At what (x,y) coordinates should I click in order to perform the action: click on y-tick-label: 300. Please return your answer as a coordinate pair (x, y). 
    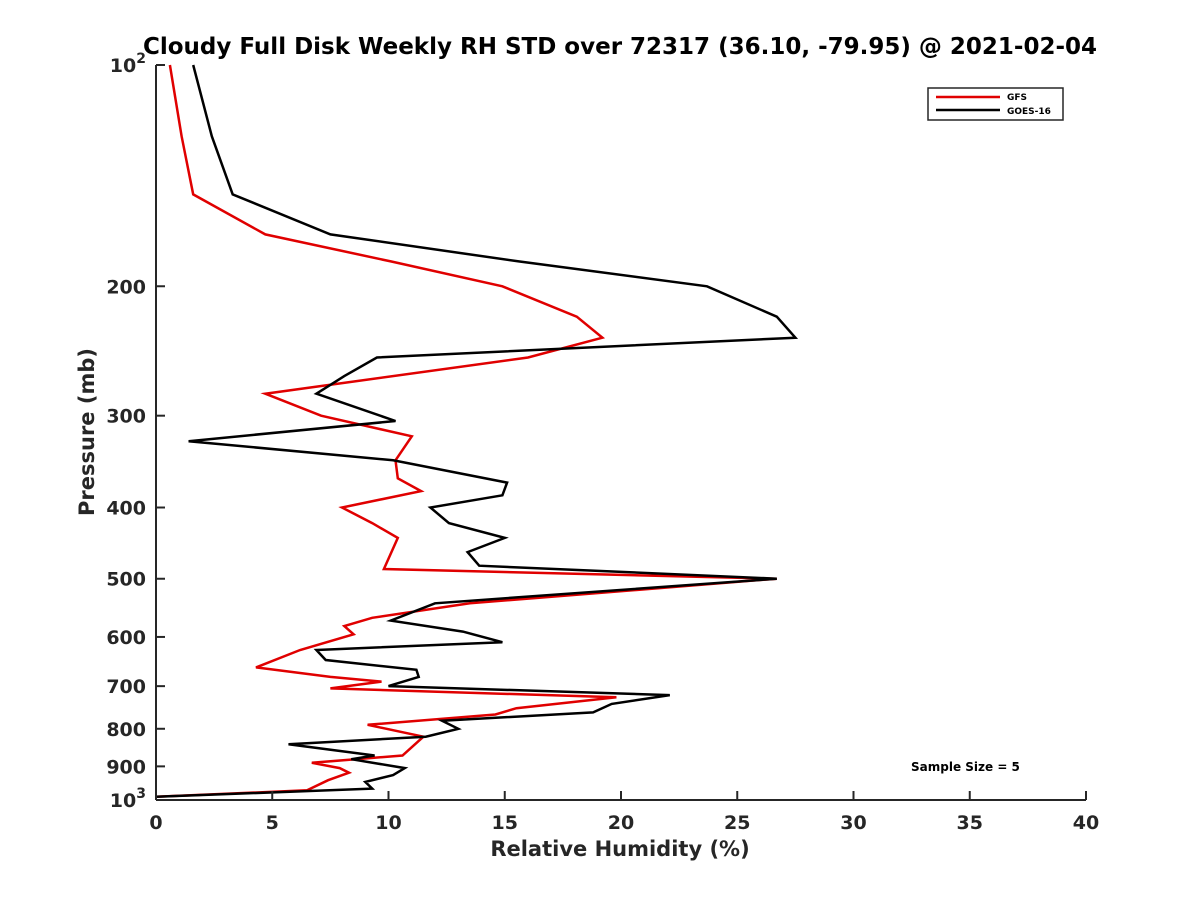
    Looking at the image, I should click on (126, 417).